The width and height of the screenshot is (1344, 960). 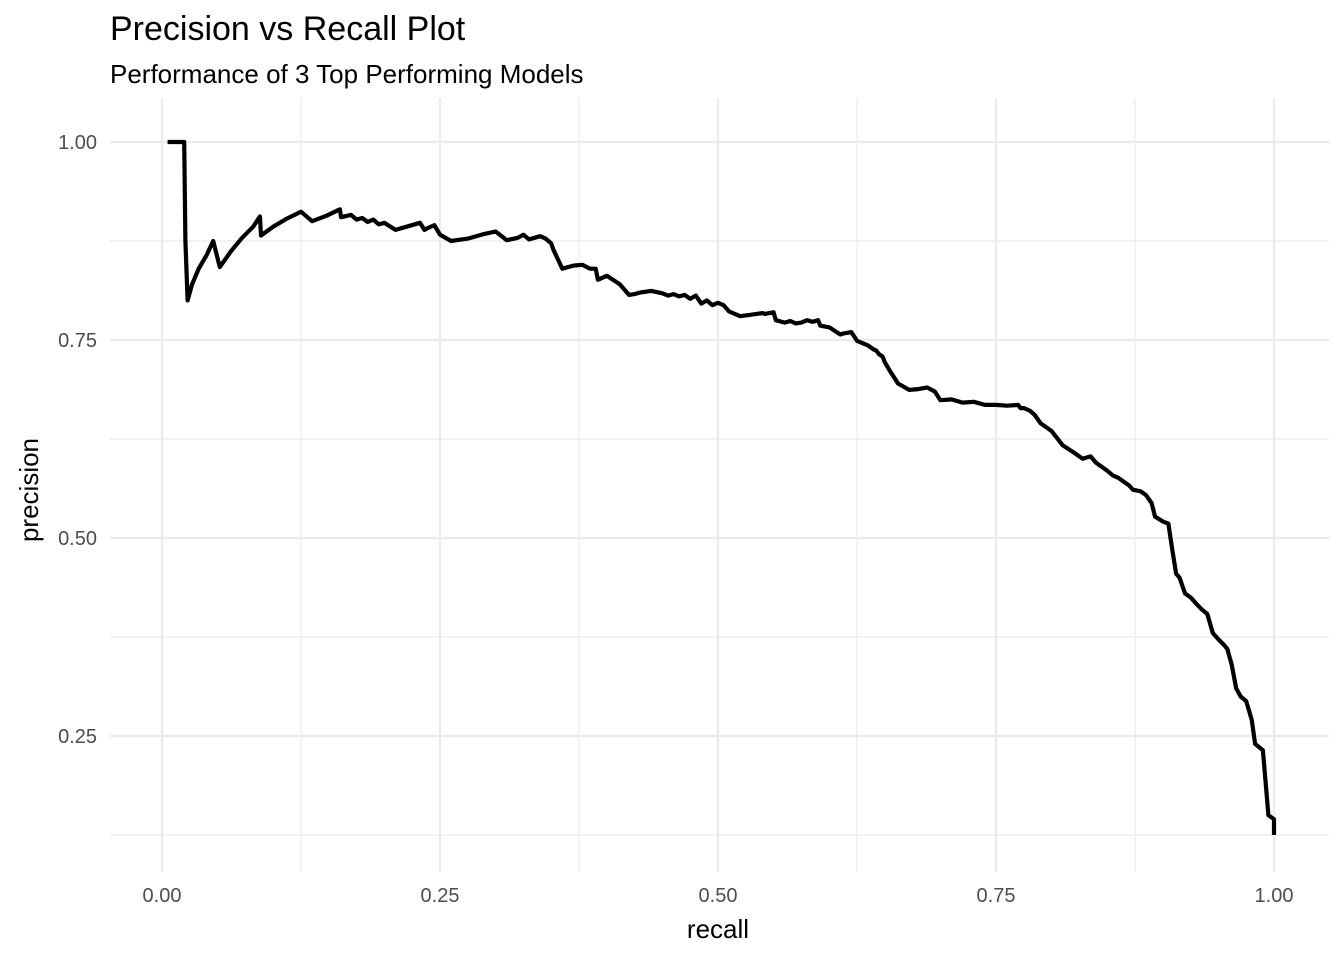 I want to click on x-tick-label: 1.00, so click(x=1274, y=896).